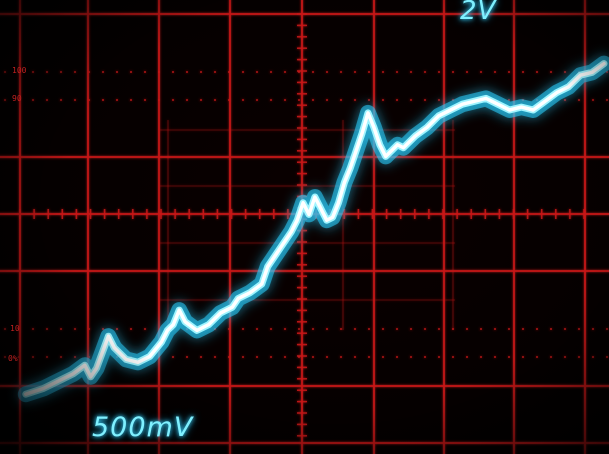 This screenshot has width=609, height=454. I want to click on channel-scale-upper: 2V, so click(478, 13).